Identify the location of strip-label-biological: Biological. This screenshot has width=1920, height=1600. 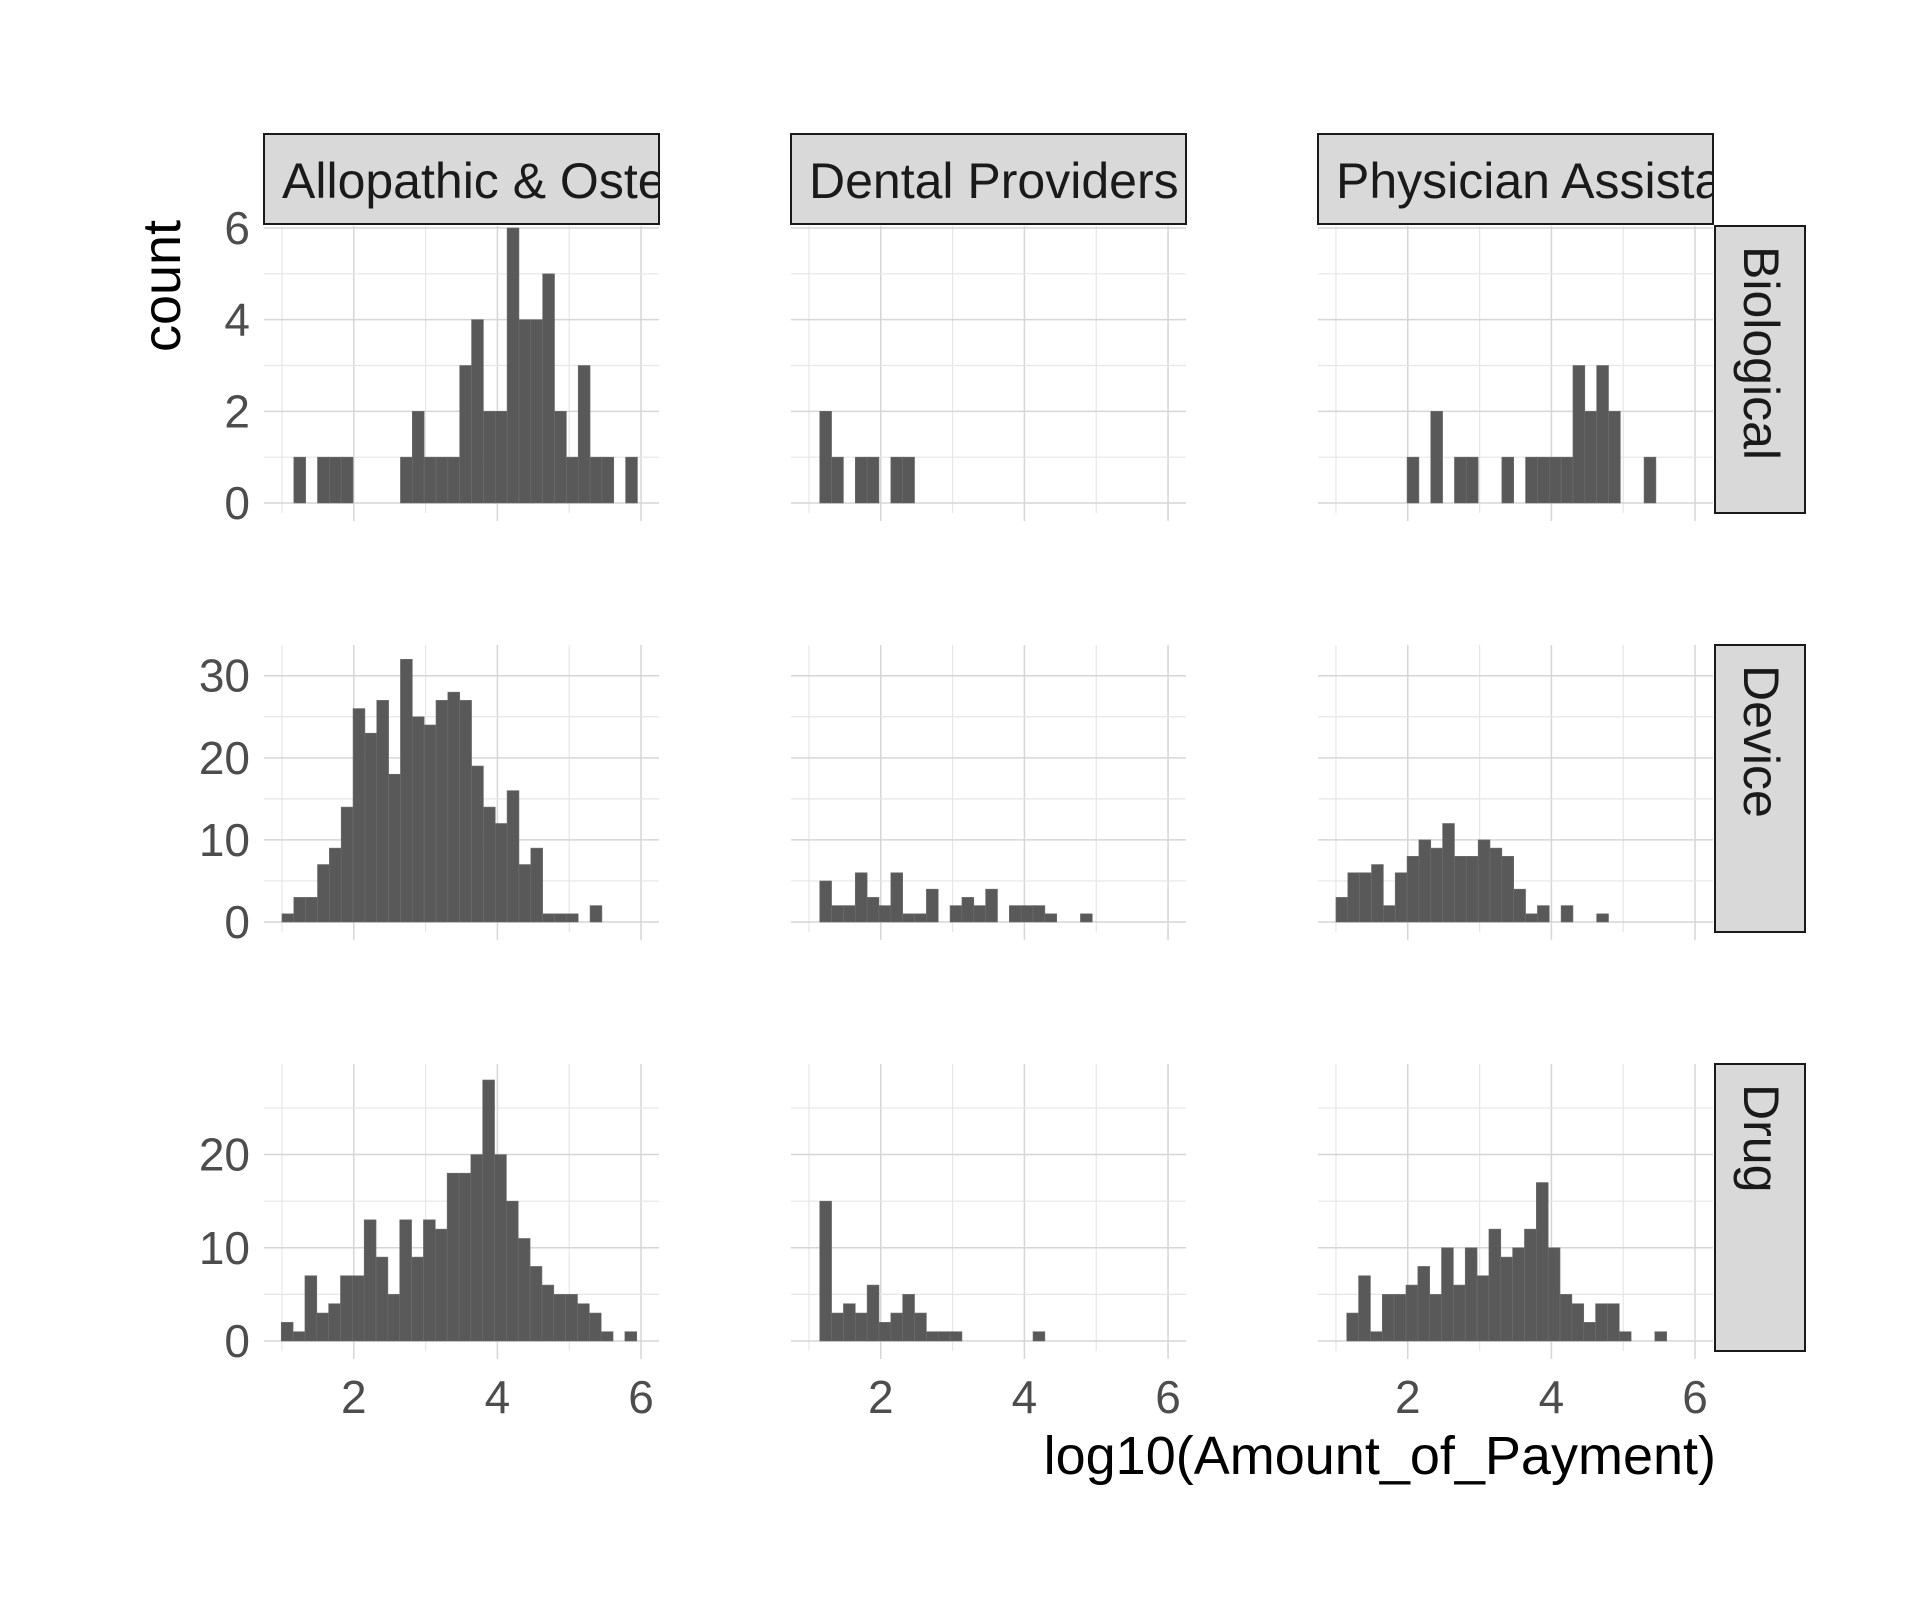
(1761, 353).